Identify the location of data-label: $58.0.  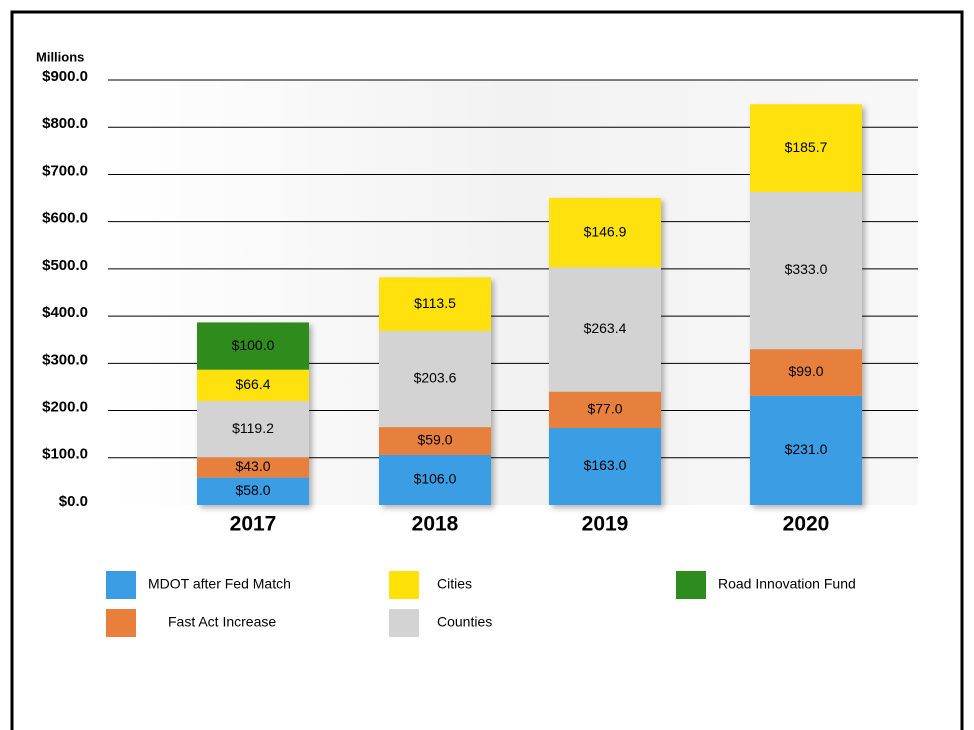
(252, 490).